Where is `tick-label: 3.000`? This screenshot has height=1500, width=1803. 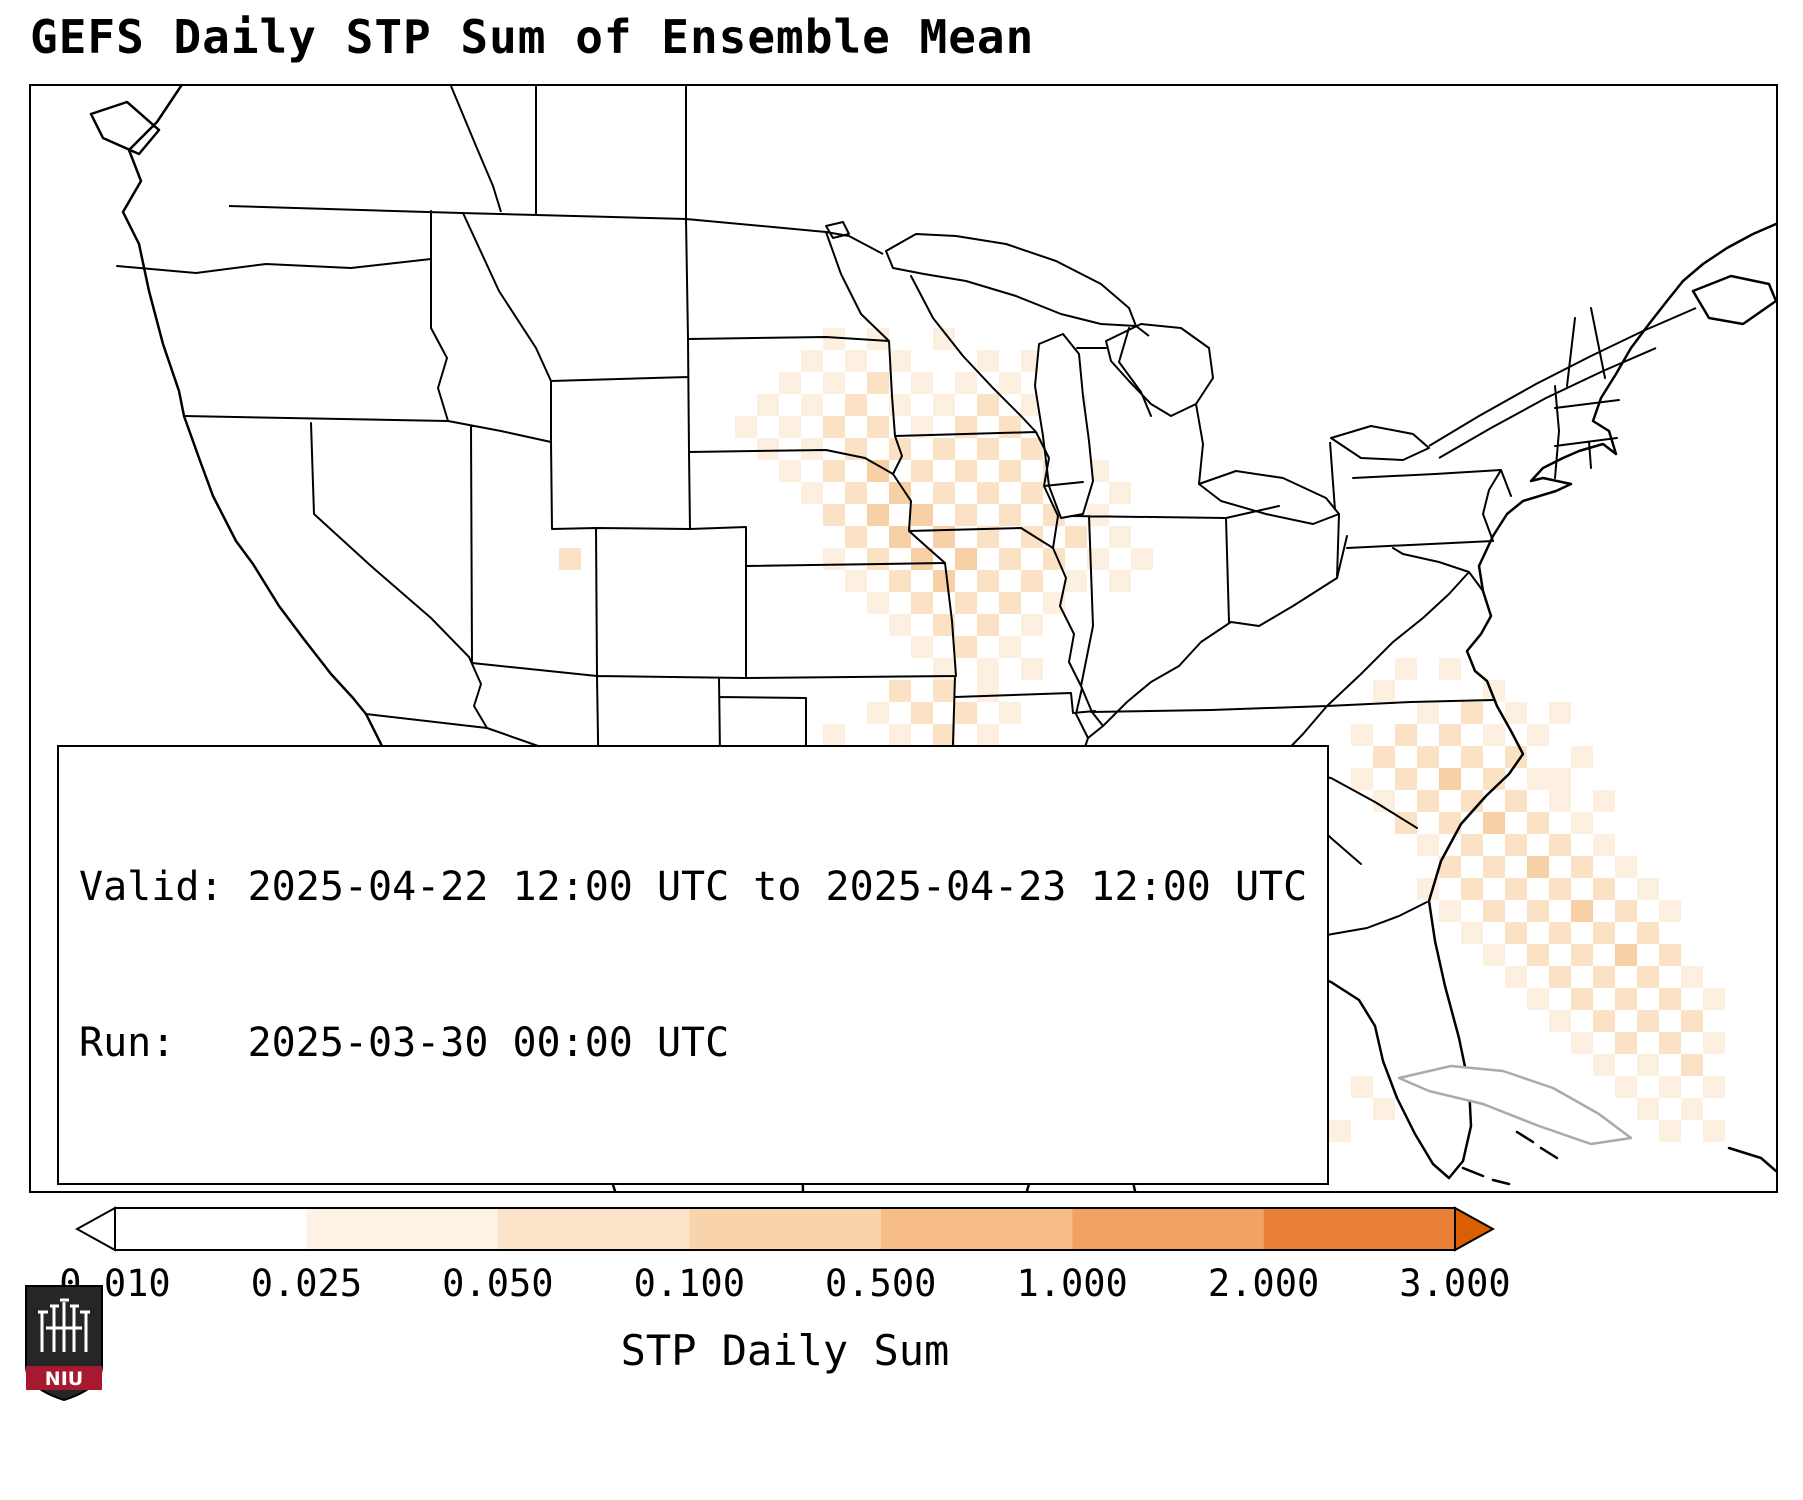
tick-label: 3.000 is located at coordinates (1455, 1283).